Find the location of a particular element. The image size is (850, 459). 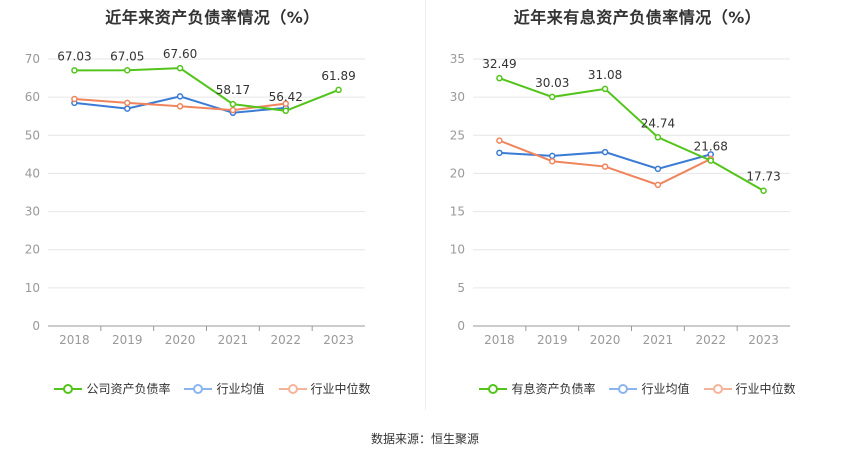

y-tick-label: 50 is located at coordinates (32, 135).